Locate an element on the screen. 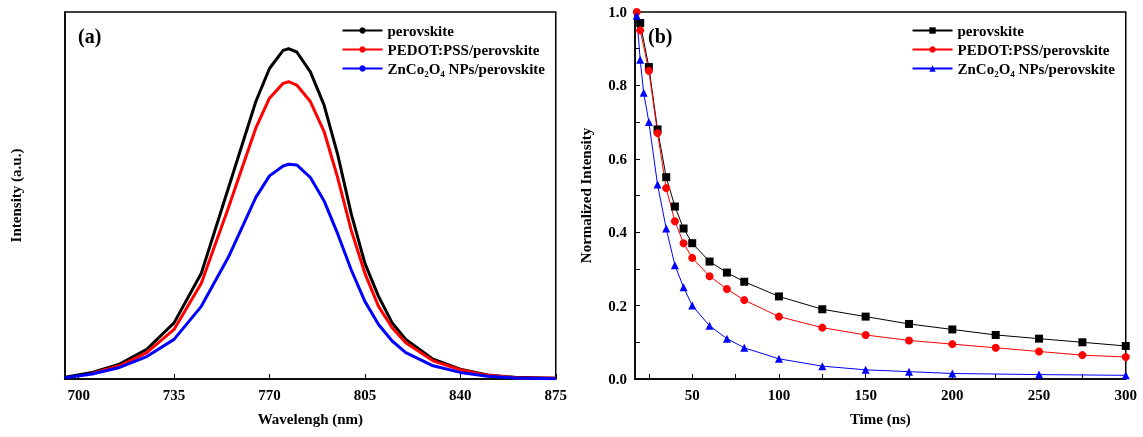 The width and height of the screenshot is (1143, 437). y-tick-label: 0.2 is located at coordinates (617, 305).